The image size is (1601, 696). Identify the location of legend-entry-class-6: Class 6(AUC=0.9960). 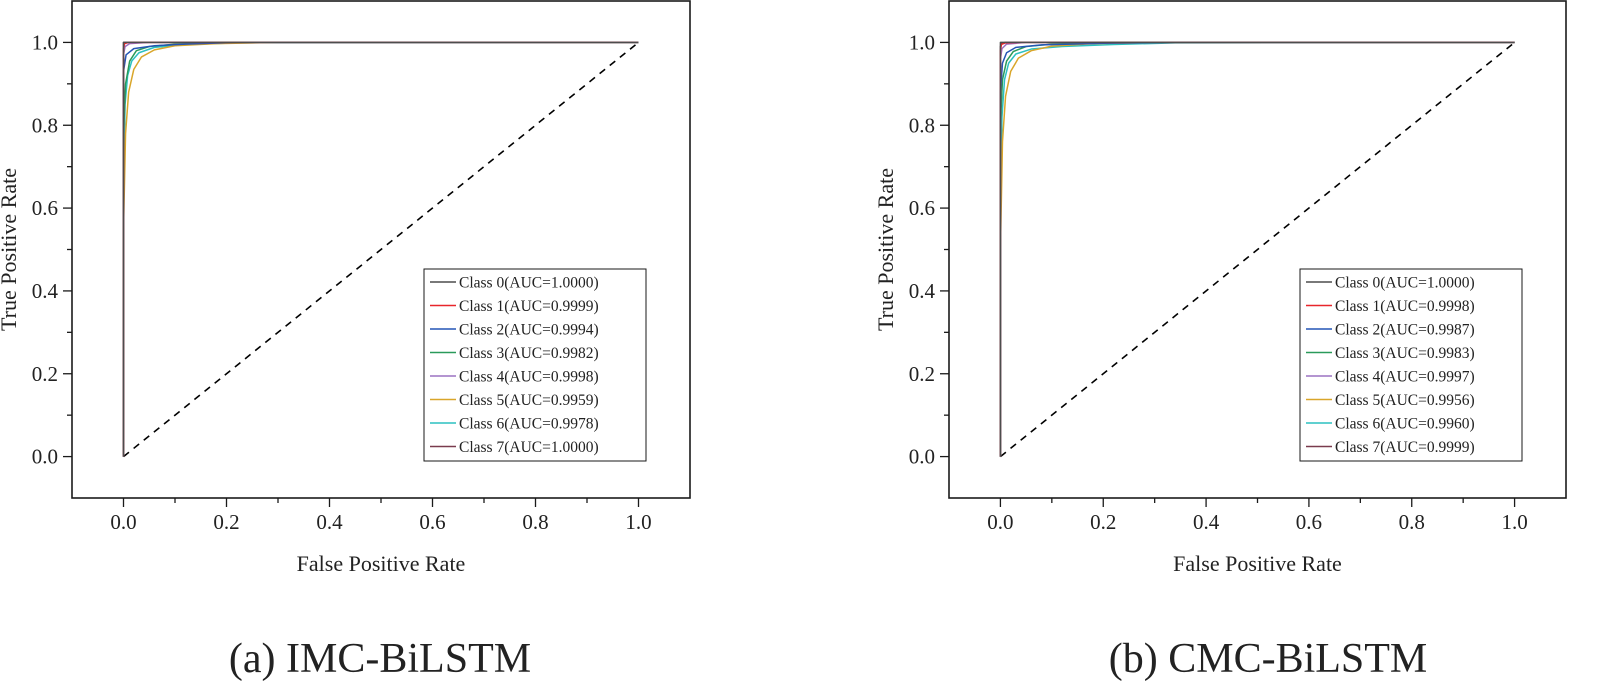
(1405, 424).